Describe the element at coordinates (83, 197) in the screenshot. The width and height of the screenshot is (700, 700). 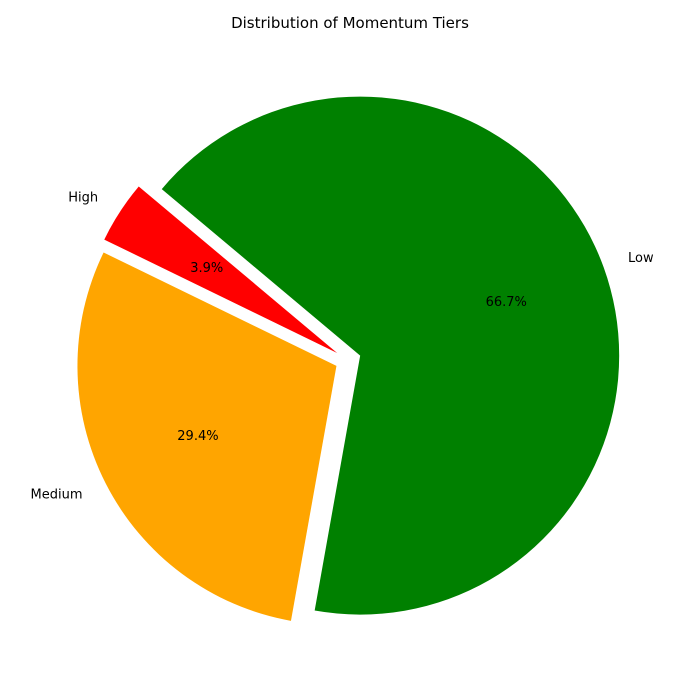
I see `slice-label-high: High` at that location.